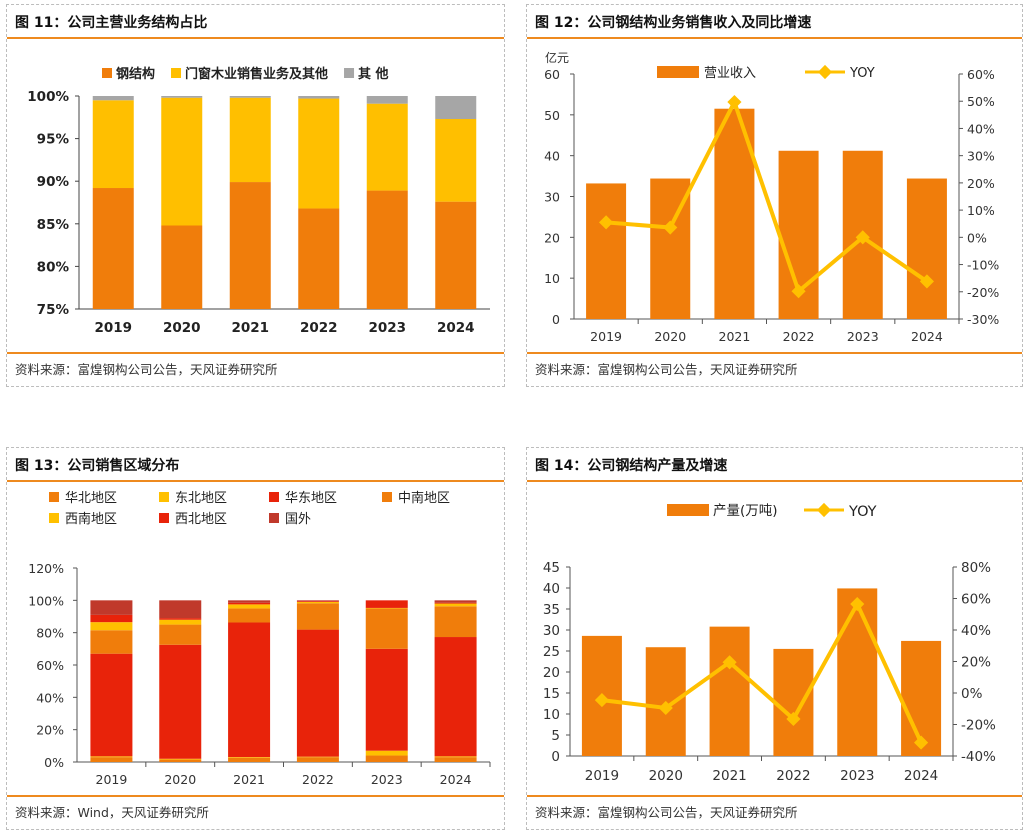 This screenshot has width=1026, height=836. What do you see at coordinates (555, 736) in the screenshot?
I see `y-left-tick-label: 5` at bounding box center [555, 736].